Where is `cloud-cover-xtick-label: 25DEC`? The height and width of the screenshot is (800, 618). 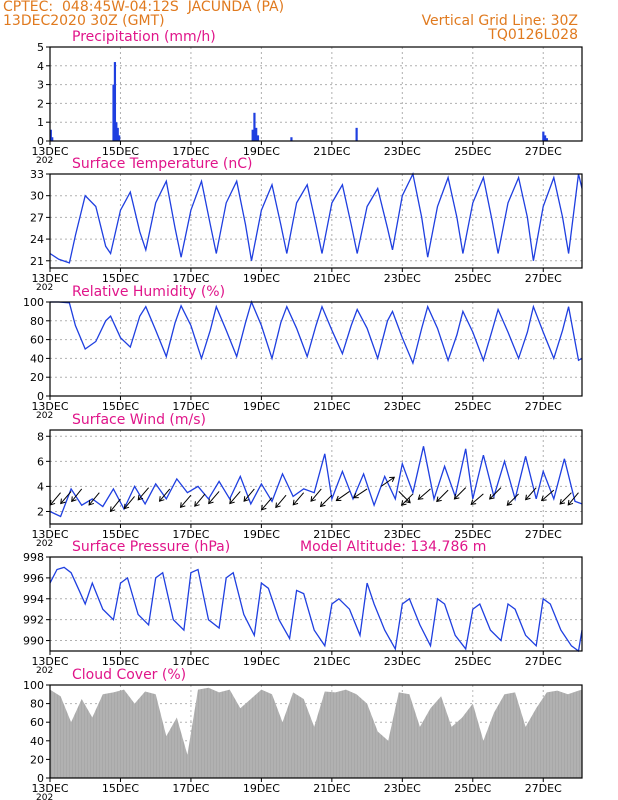 cloud-cover-xtick-label: 25DEC is located at coordinates (472, 788).